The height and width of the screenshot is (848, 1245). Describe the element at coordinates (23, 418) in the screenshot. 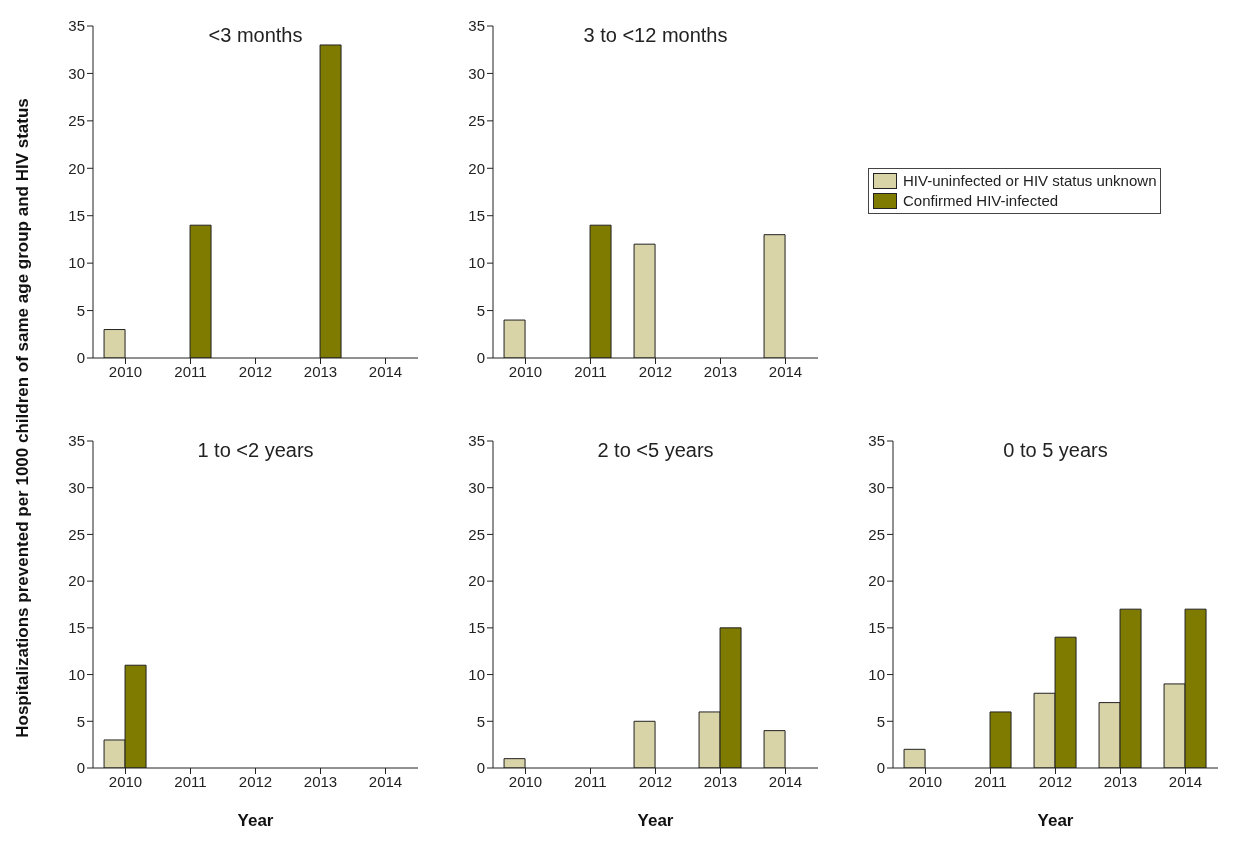

I see `y-axis-title: Hospitalizations prevented per 1000 children of same age group and HIV status` at that location.